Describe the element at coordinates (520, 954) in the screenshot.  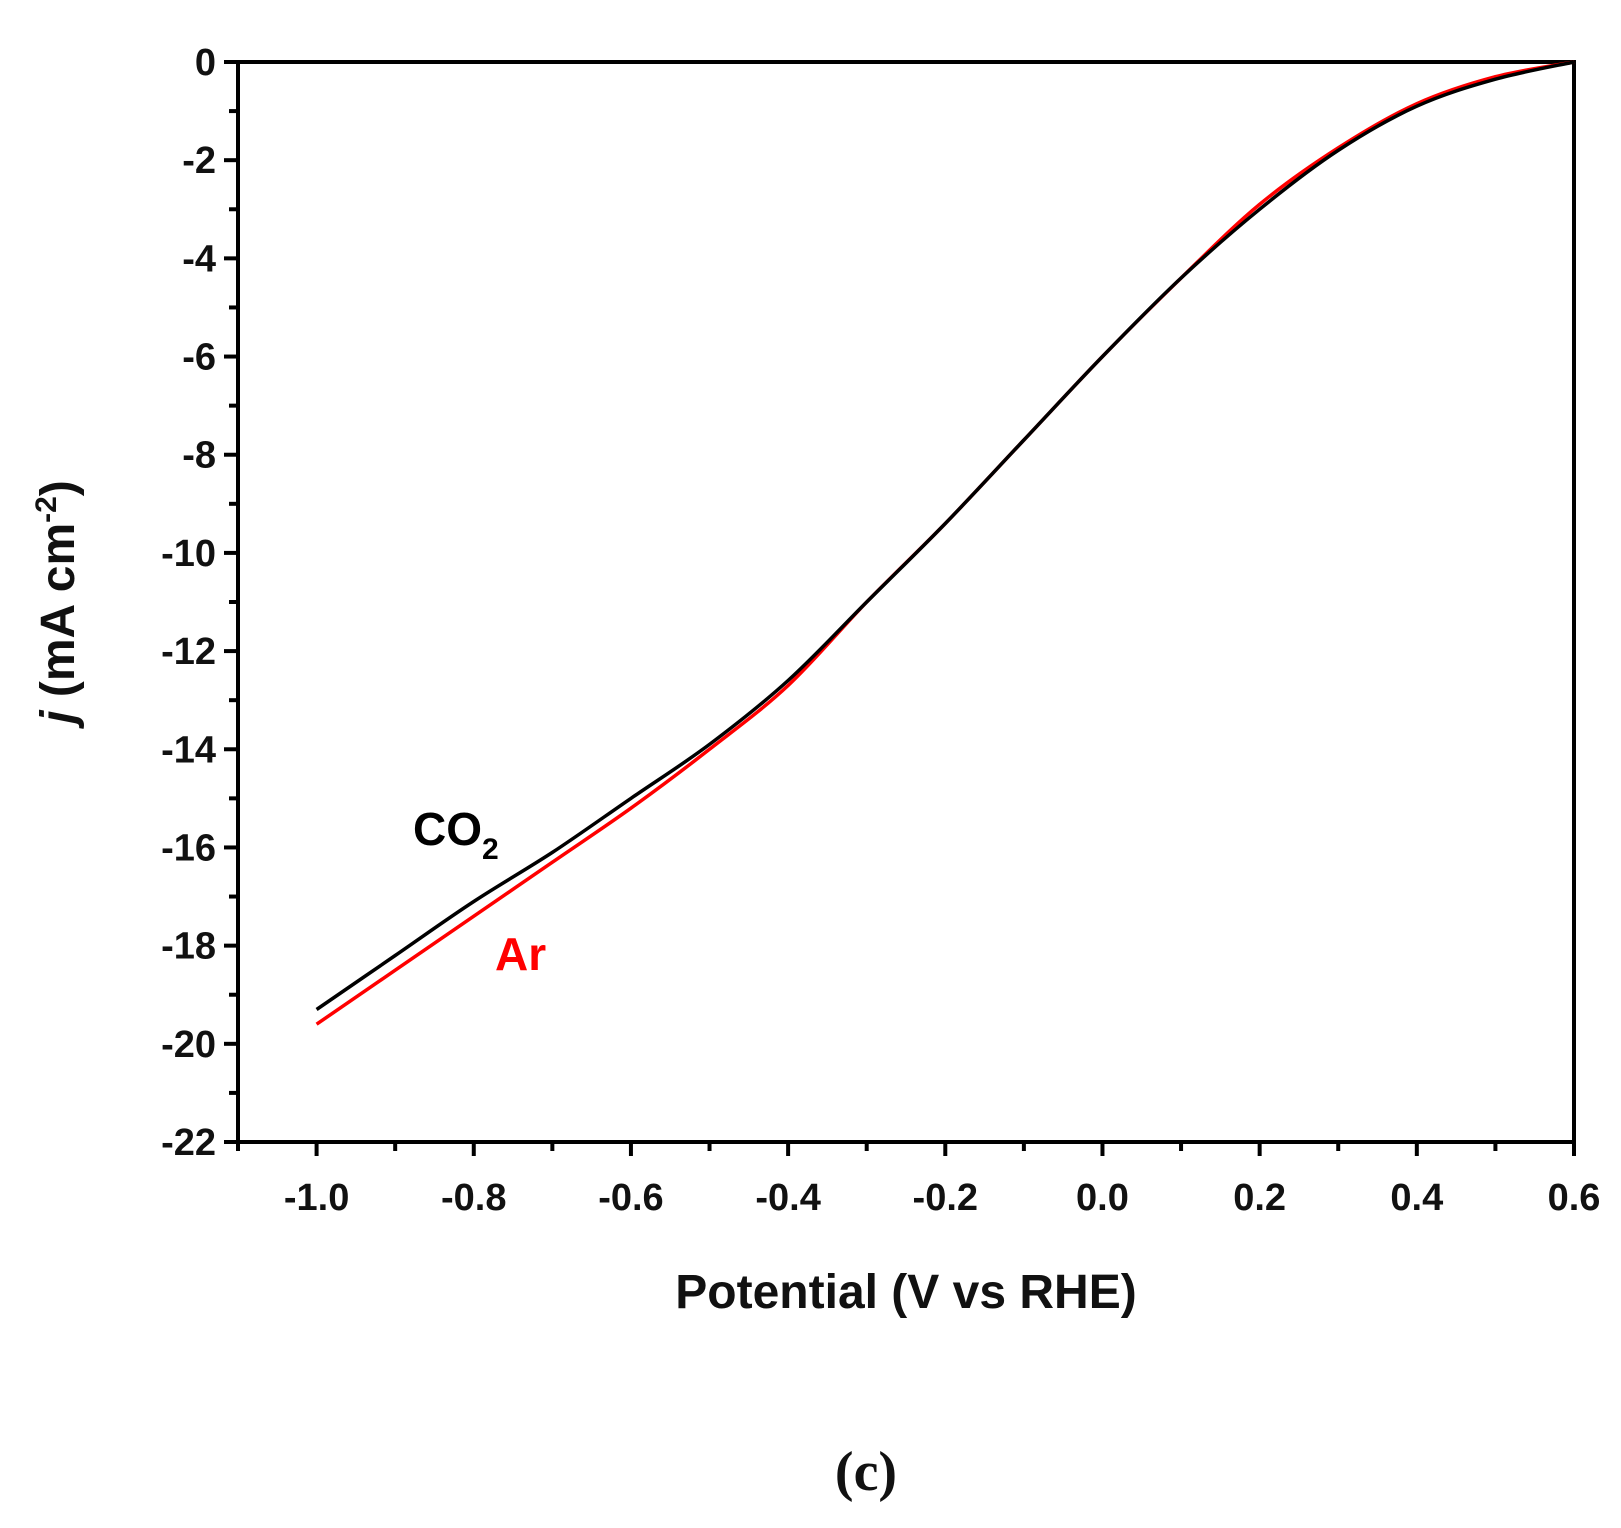
I see `series-label-ar: Ar` at that location.